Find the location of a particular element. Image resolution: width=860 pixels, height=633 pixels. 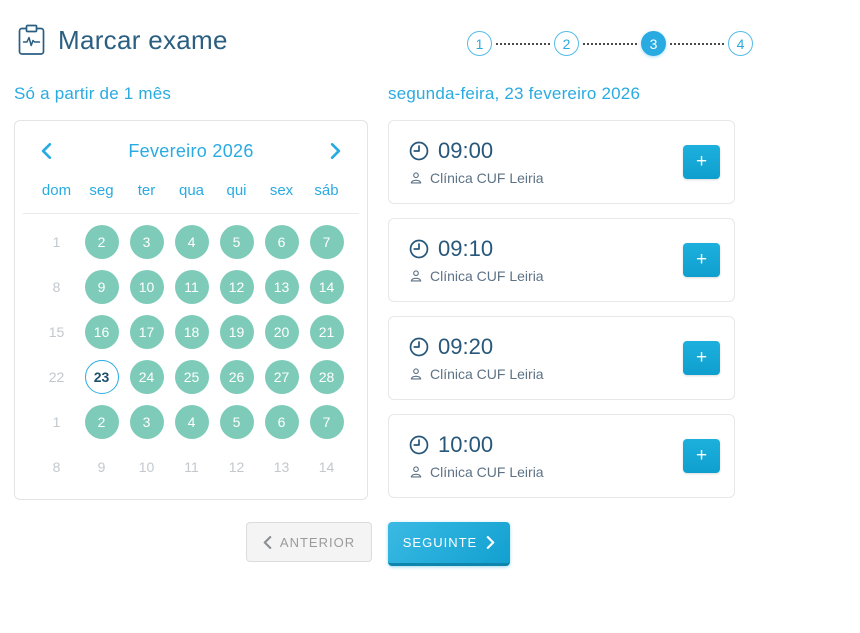

calendar-day: 28 is located at coordinates (326, 376).